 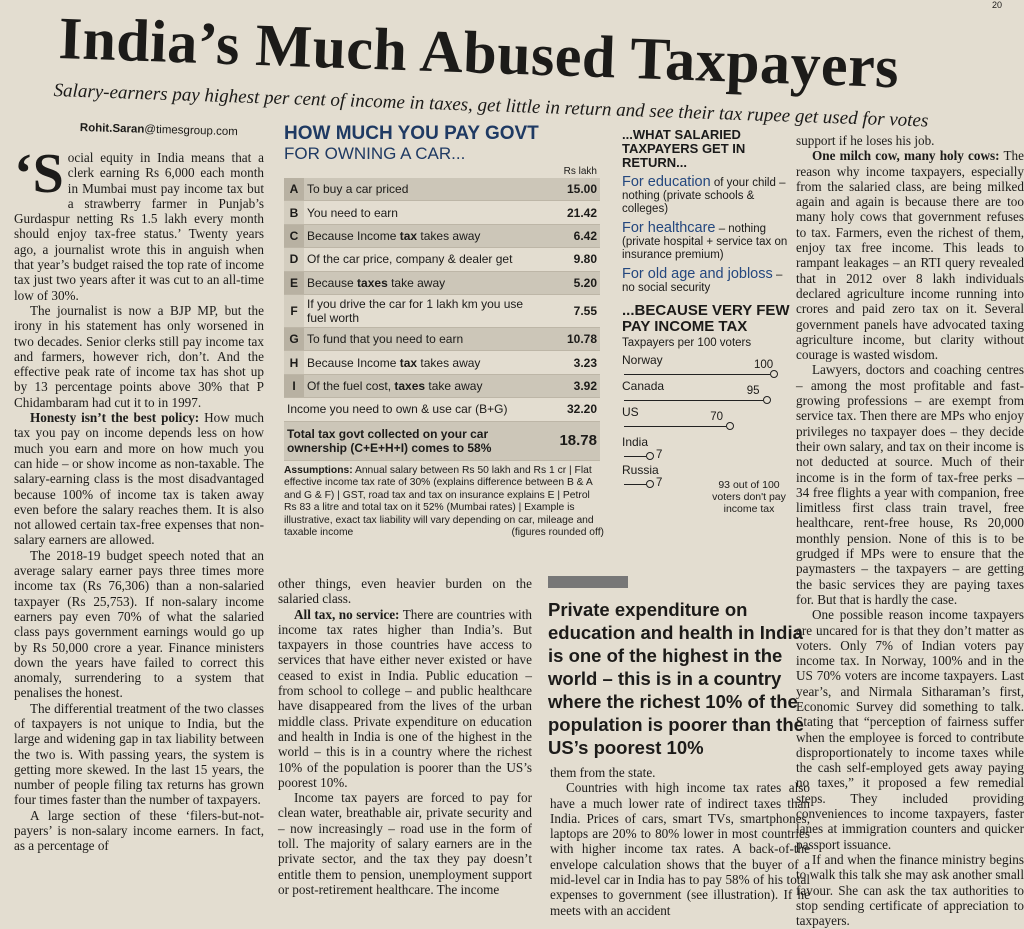 I want to click on chart-category-india: India, so click(x=635, y=442).